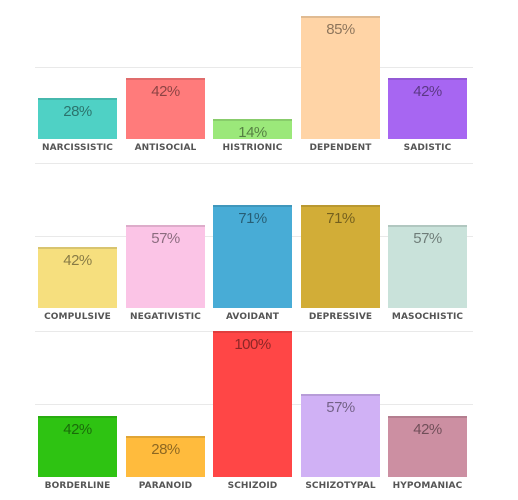 The width and height of the screenshot is (518, 500). I want to click on value-label-hypomaniac: 42%, so click(427, 429).